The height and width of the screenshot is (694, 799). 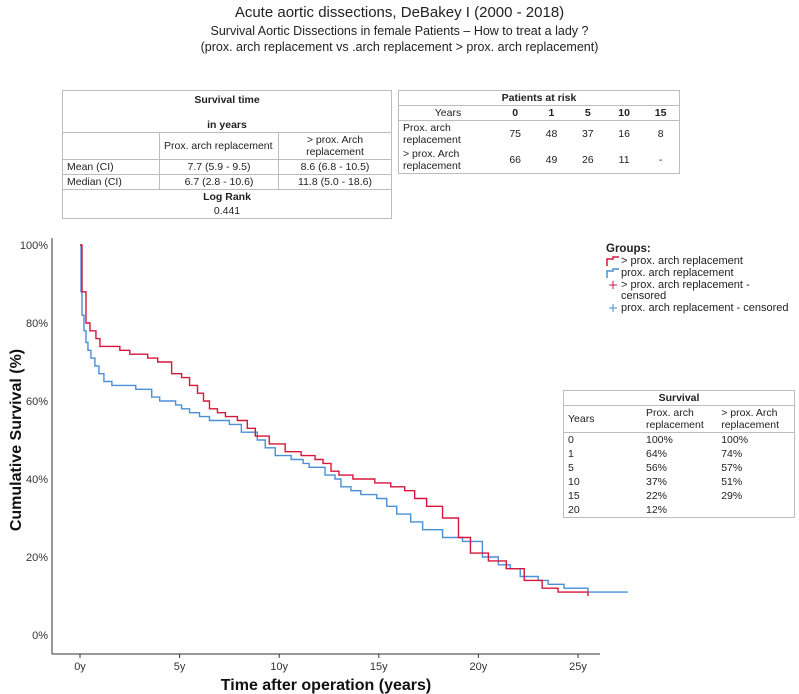 What do you see at coordinates (37, 324) in the screenshot?
I see `y-tick-label: 80%` at bounding box center [37, 324].